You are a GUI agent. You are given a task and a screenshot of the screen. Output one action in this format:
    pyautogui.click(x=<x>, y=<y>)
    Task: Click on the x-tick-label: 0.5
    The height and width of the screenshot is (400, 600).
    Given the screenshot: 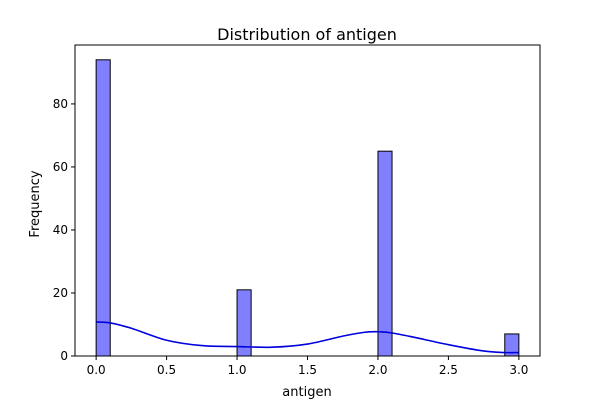 What is the action you would take?
    pyautogui.click(x=166, y=370)
    